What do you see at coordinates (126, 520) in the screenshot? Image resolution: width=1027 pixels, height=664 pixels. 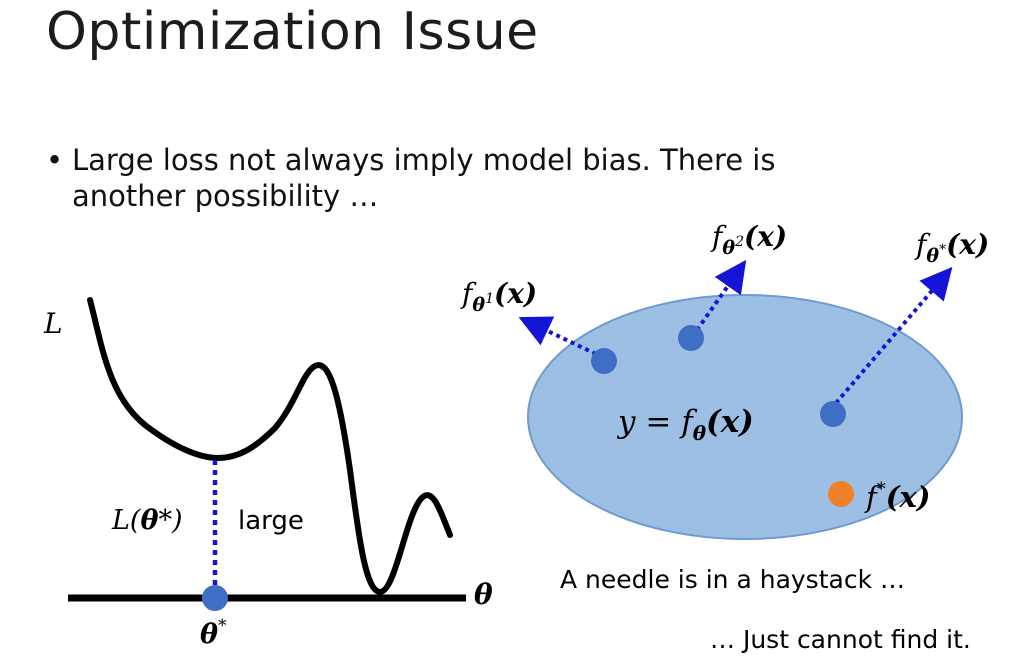 I see `loss-at-min-prefix: L(` at bounding box center [126, 520].